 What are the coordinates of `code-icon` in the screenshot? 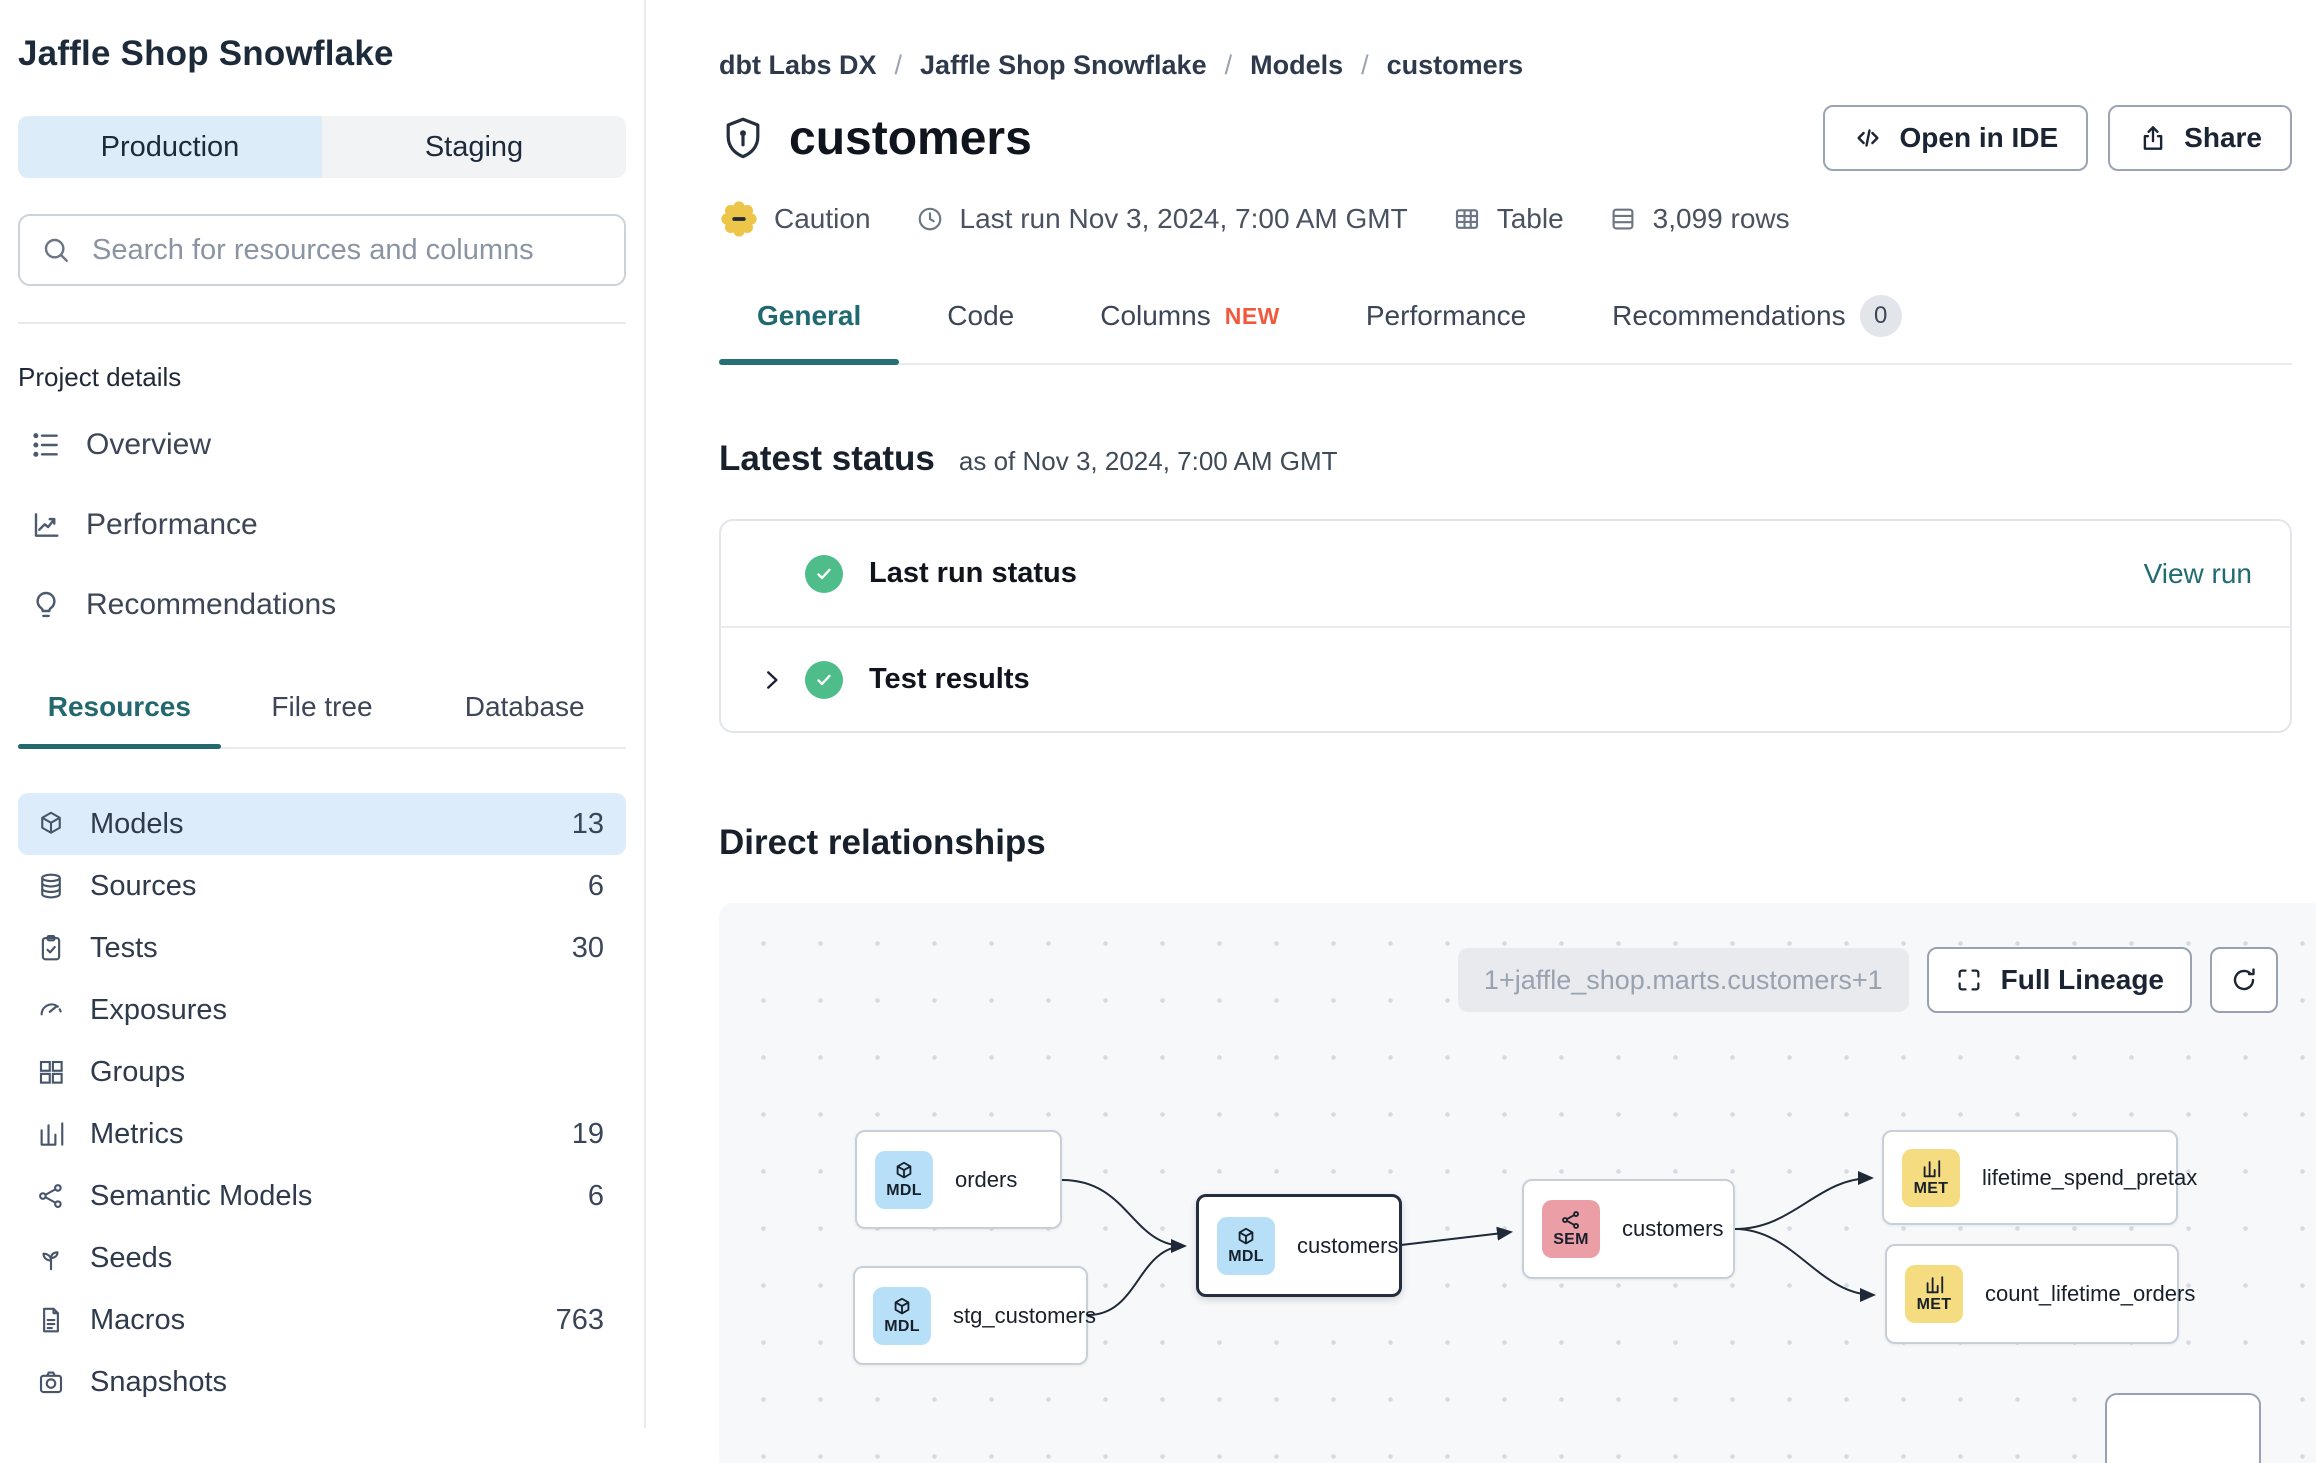 It's located at (1868, 138).